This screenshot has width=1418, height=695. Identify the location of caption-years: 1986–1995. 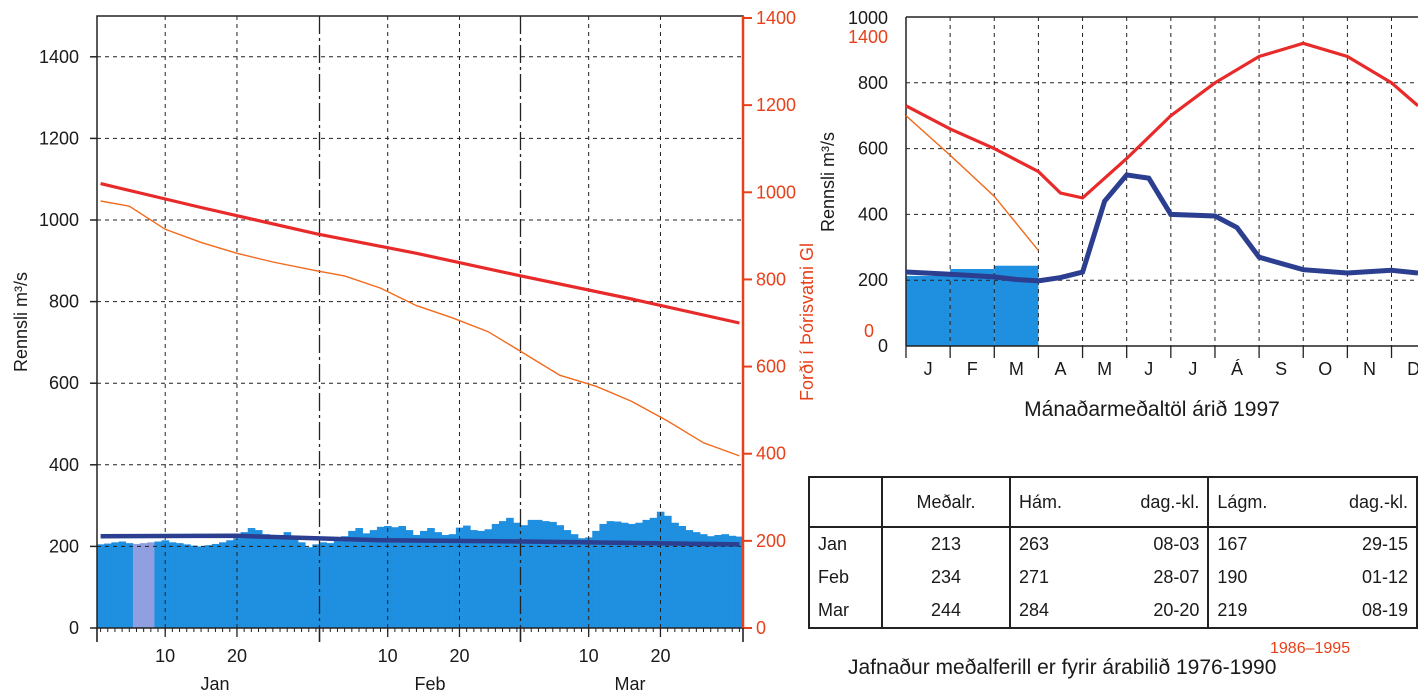
(1310, 648).